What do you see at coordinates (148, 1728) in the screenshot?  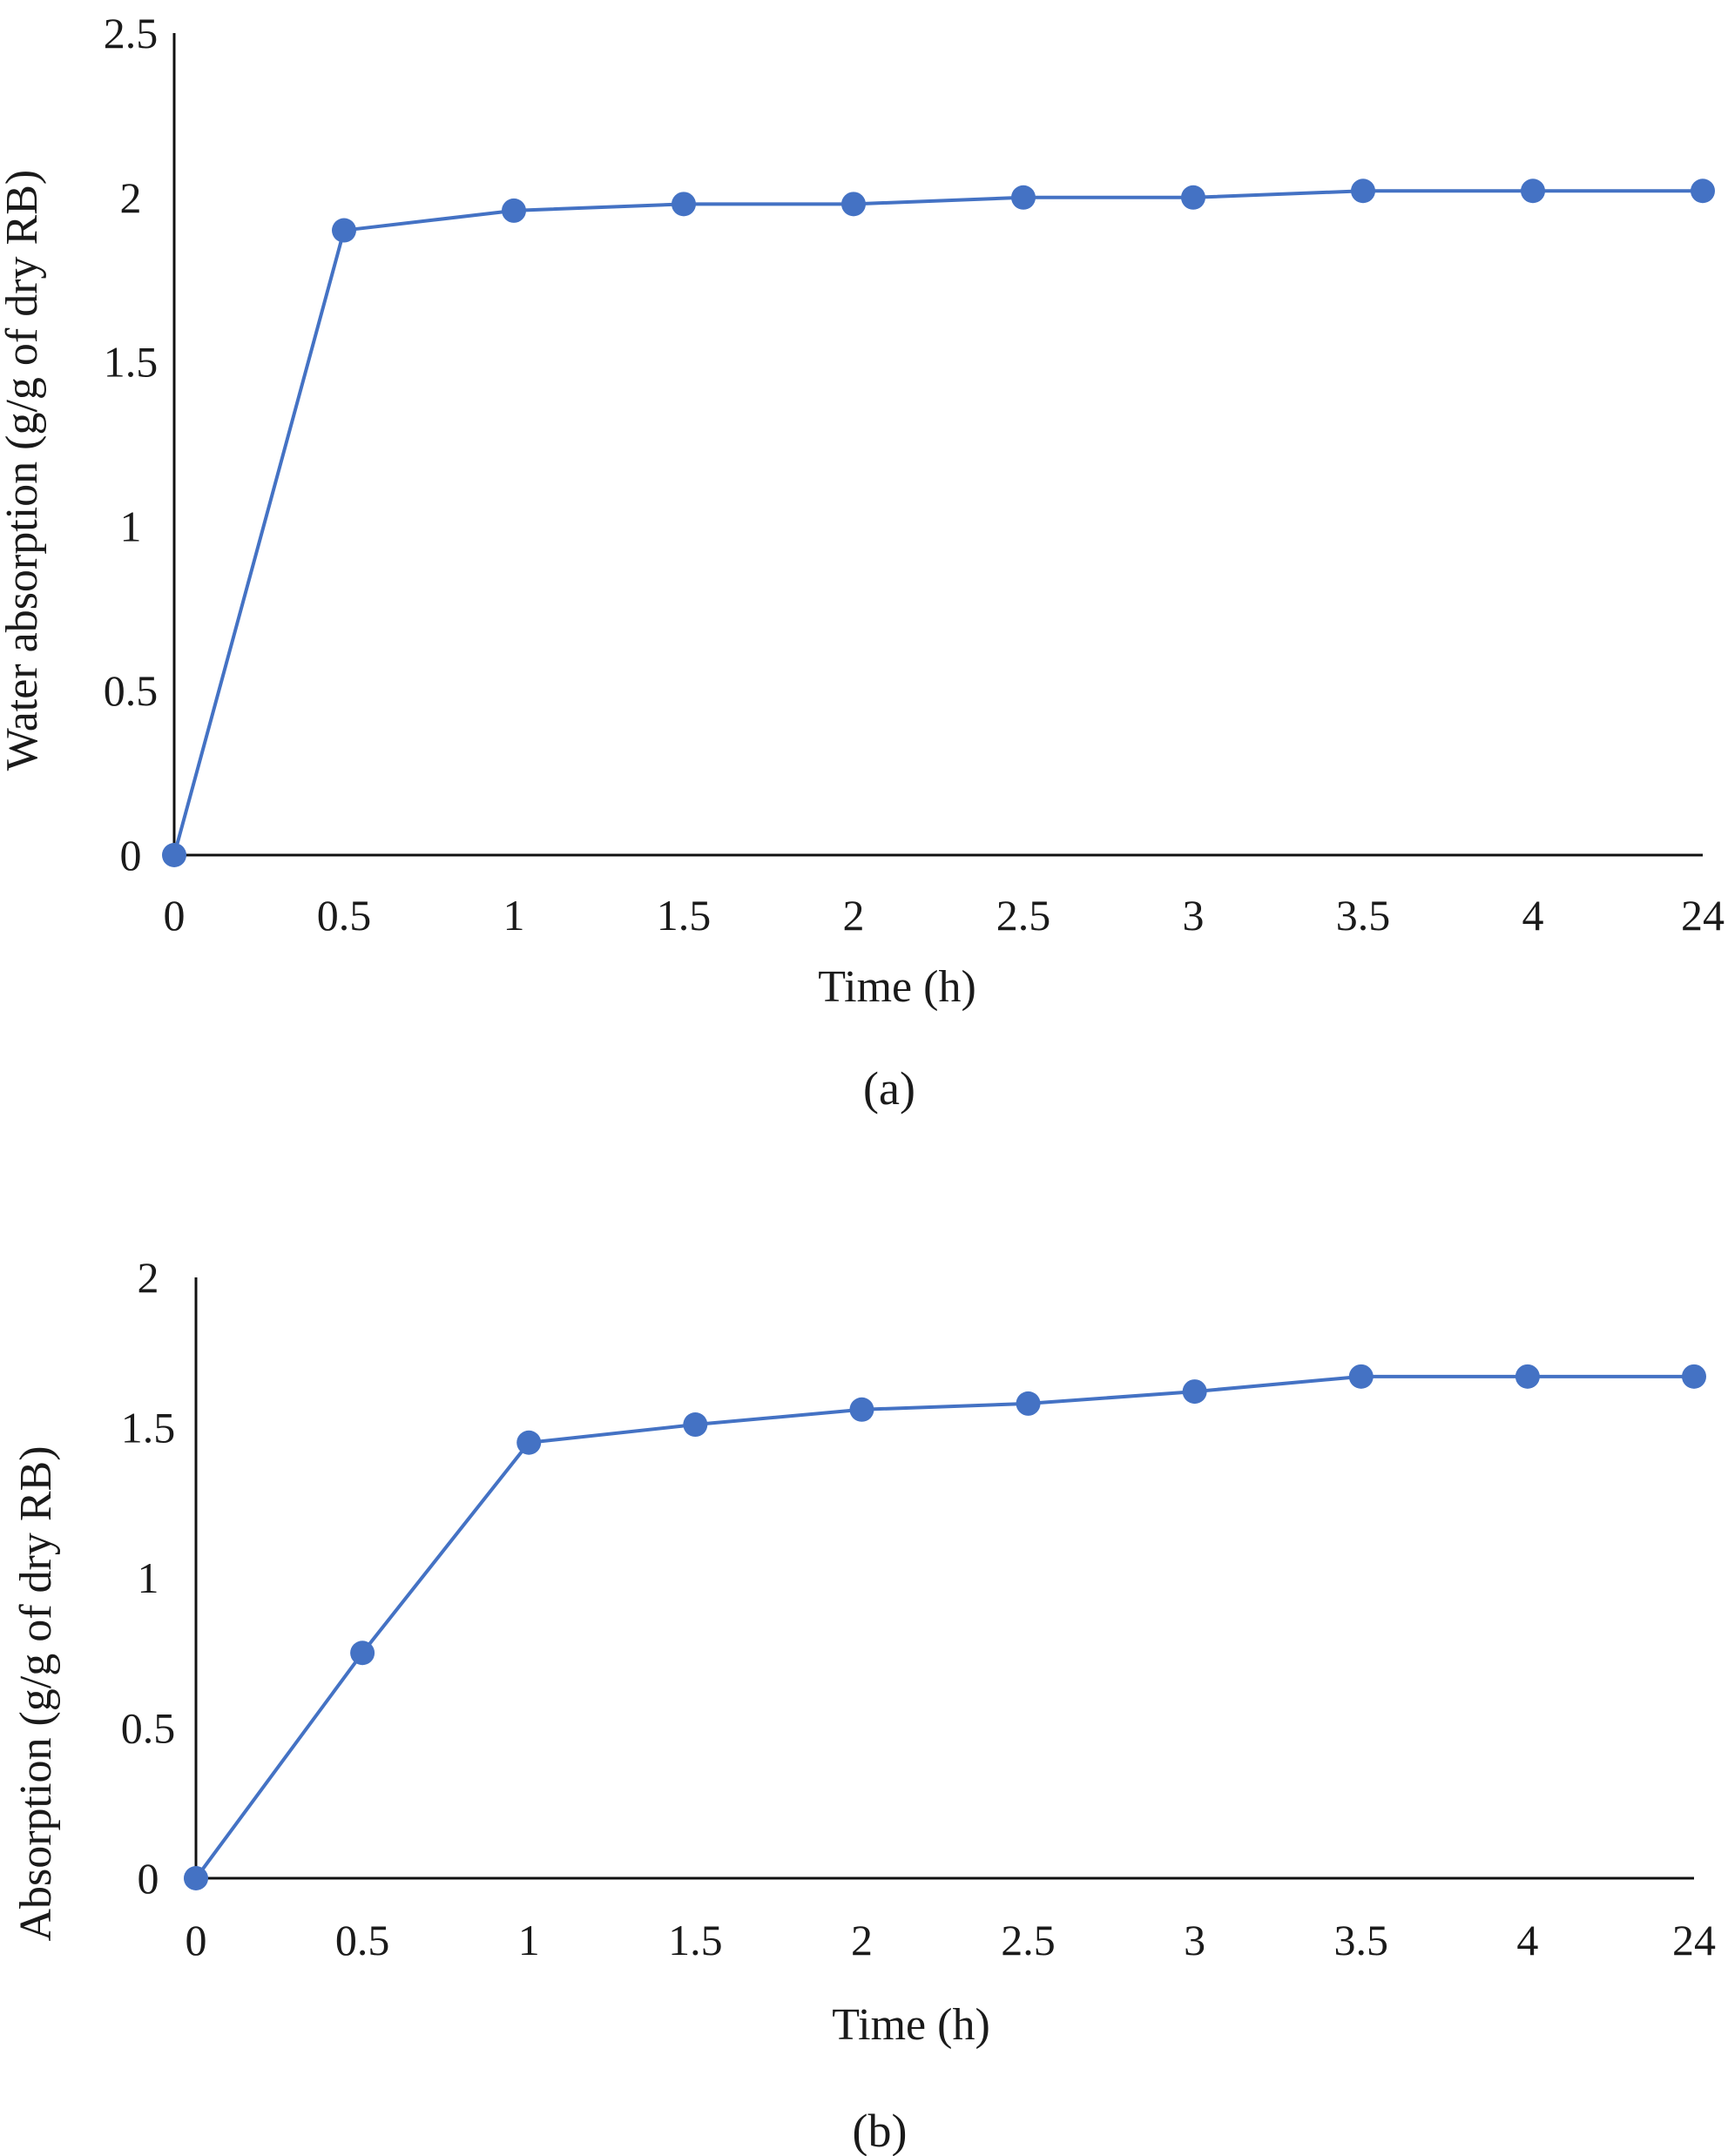 I see `chart-b-y-tick-label: 0.5` at bounding box center [148, 1728].